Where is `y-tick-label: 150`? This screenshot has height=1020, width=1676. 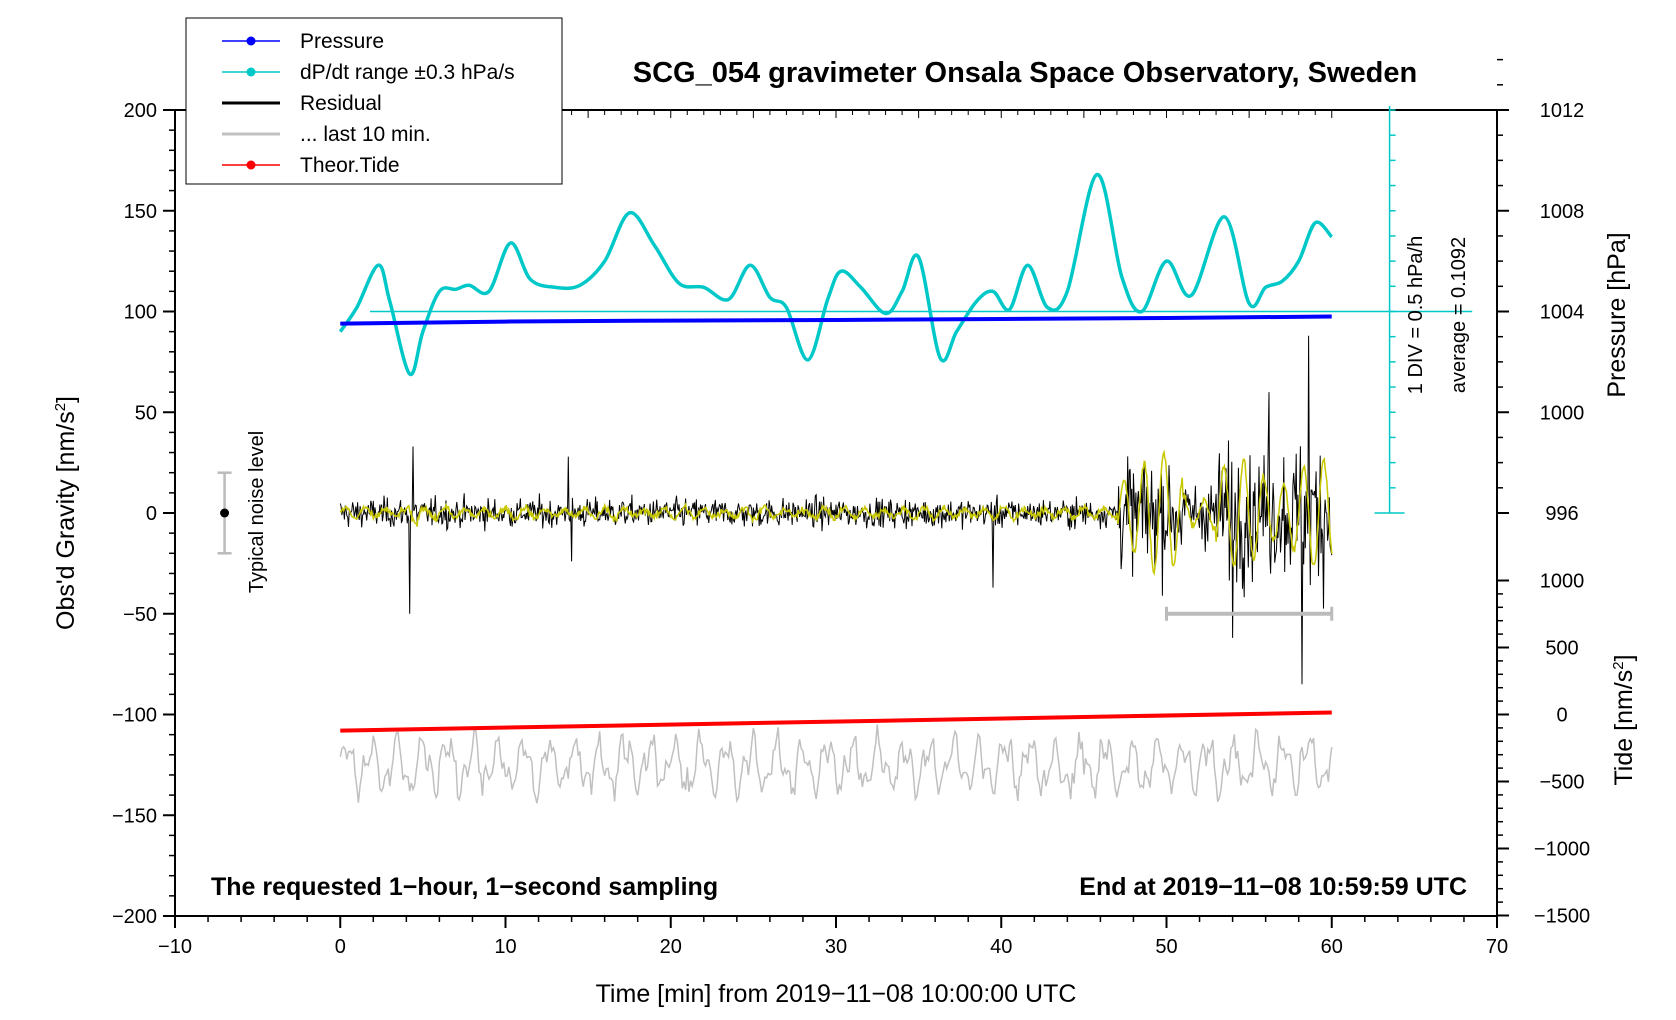 y-tick-label: 150 is located at coordinates (140, 212).